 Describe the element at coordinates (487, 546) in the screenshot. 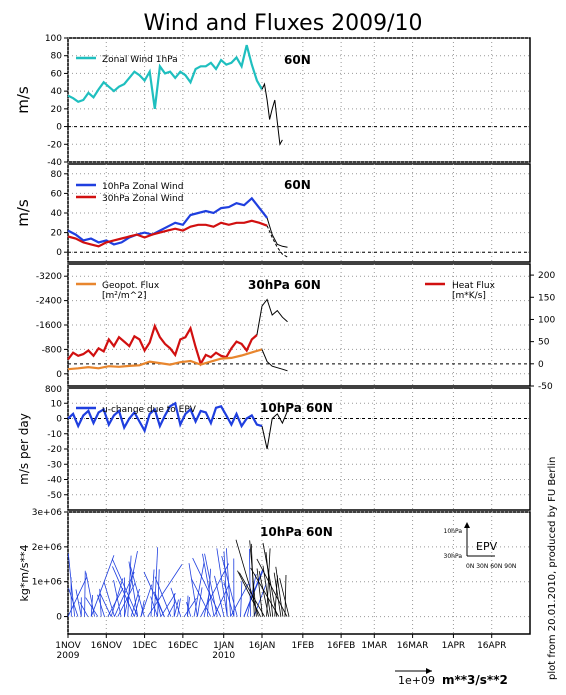

I see `inset-title: EPV` at that location.